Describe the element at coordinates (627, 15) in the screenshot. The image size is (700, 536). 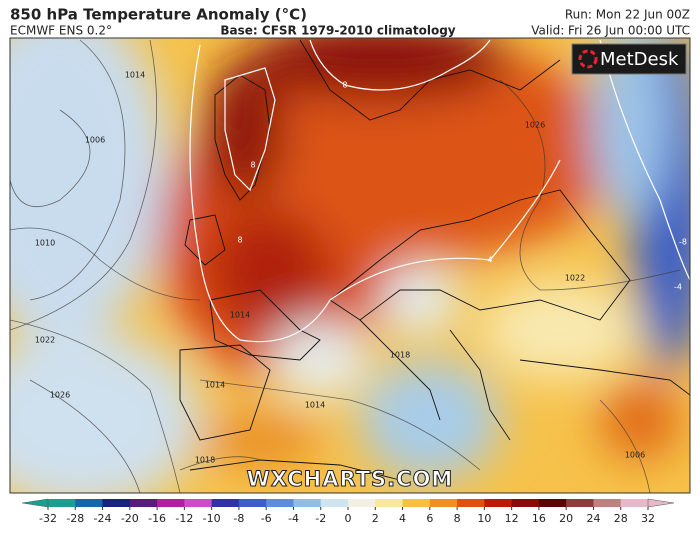
I see `run-time: Run: Mon 22 Jun 00Z` at that location.